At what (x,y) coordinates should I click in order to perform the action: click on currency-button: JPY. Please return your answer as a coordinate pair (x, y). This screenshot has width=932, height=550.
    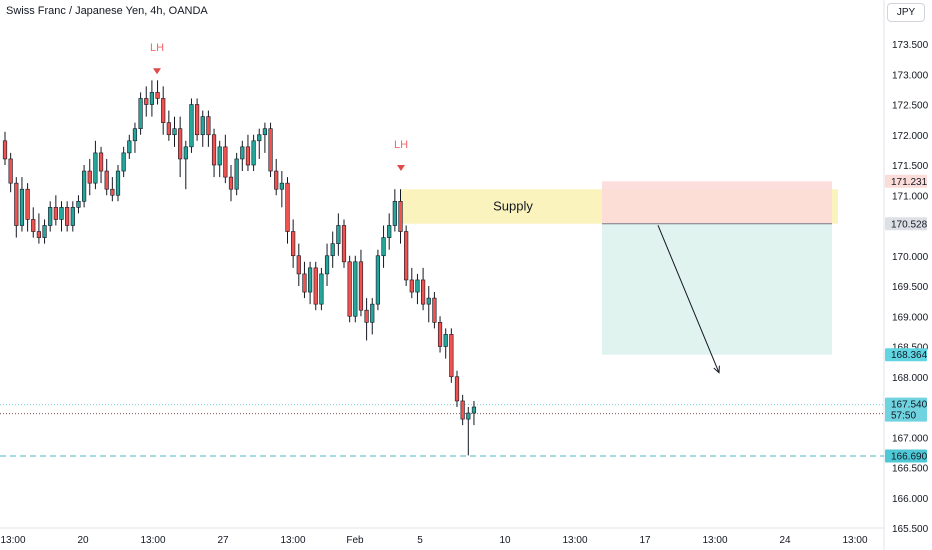
    Looking at the image, I should click on (906, 12).